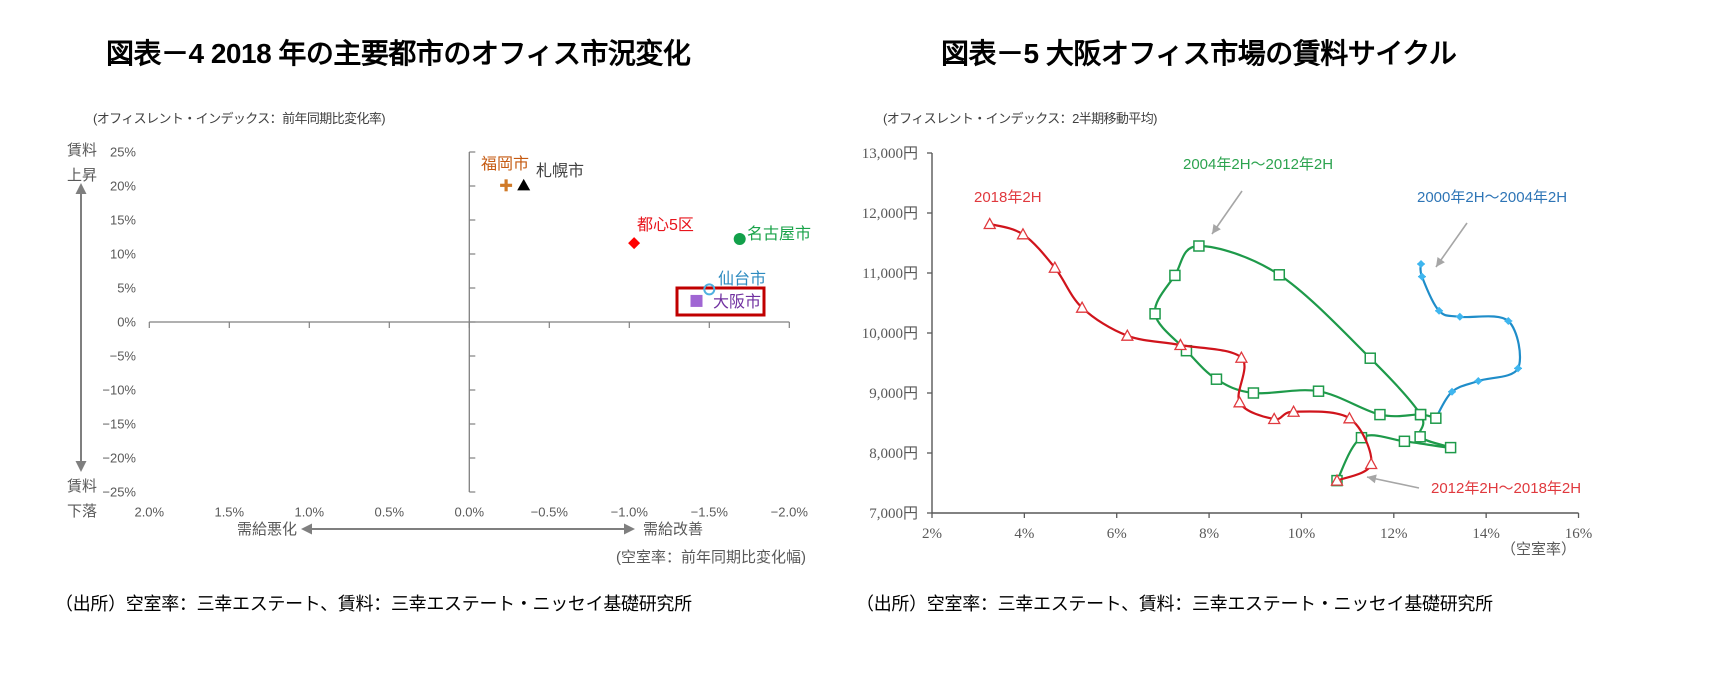 The width and height of the screenshot is (1711, 690). I want to click on y-tick-label: 9,000円, so click(893, 394).